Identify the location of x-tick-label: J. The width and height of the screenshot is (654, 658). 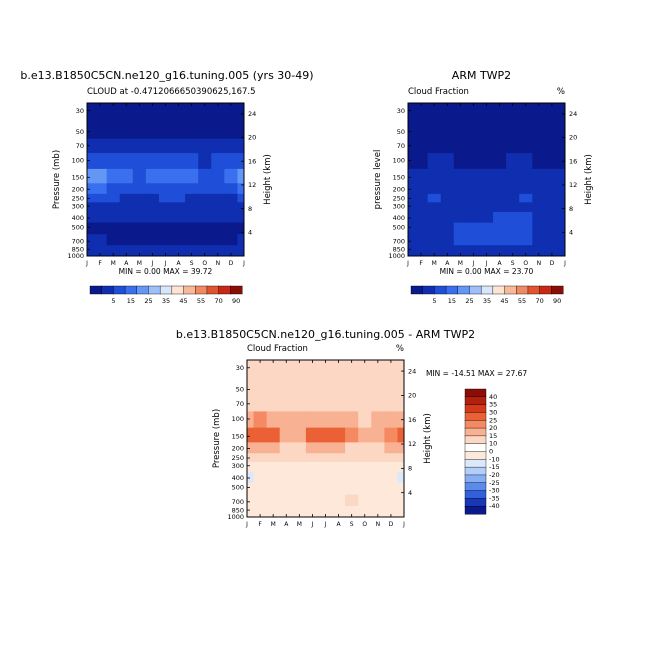
(312, 524).